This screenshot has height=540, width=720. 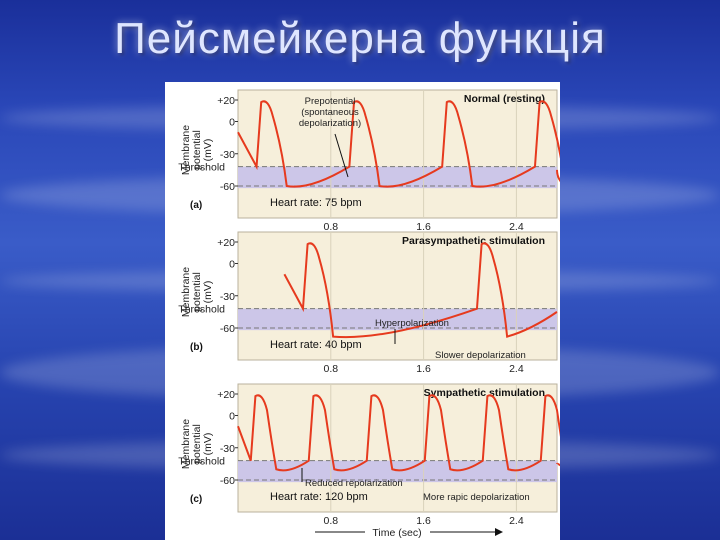 I want to click on more-rapid-depolarization-annotation: More rapic depolarization, so click(x=476, y=497).